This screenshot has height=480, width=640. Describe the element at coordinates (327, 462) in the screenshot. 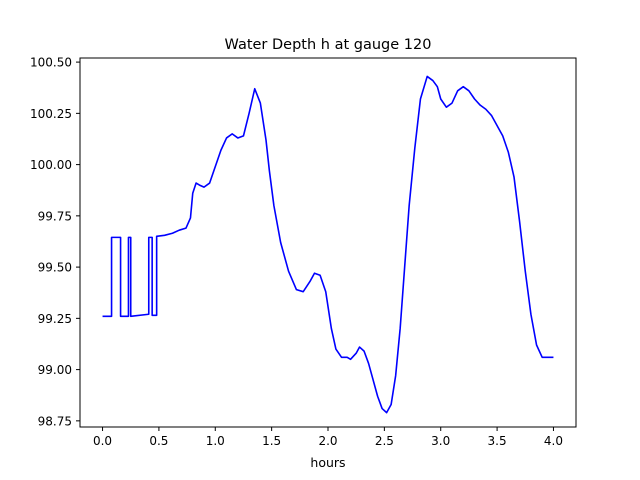

I see `x-axis-label: hours` at that location.